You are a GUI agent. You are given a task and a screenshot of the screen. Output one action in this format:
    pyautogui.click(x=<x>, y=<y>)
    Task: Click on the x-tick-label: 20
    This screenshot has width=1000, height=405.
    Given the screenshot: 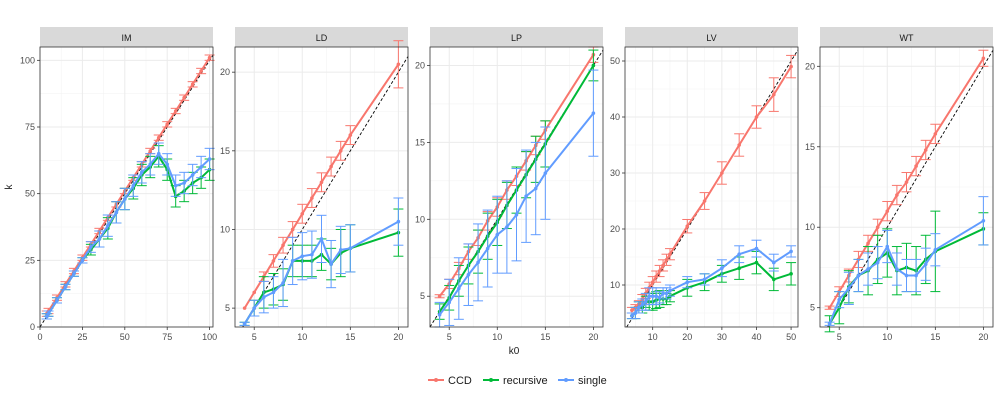 What is the action you would take?
    pyautogui.click(x=687, y=337)
    